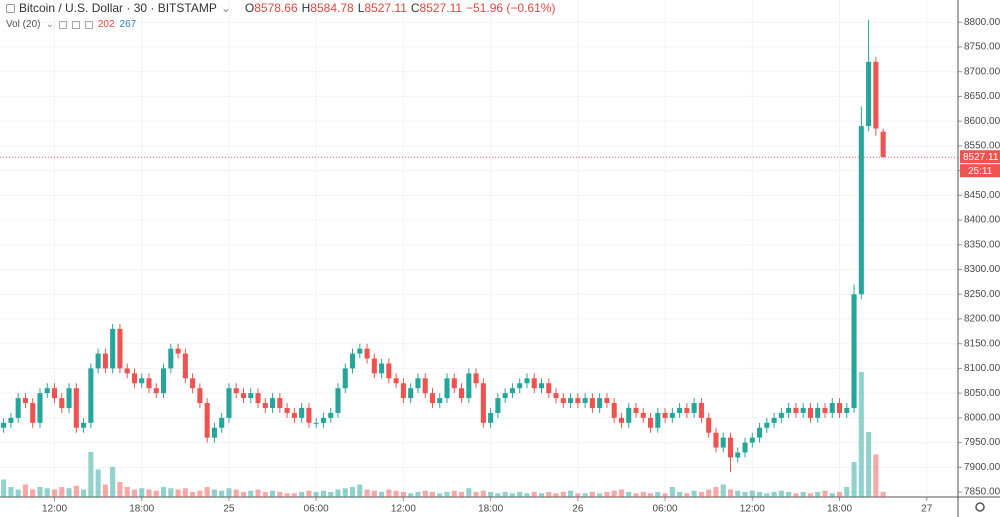  What do you see at coordinates (415, 8) in the screenshot?
I see `ohlc-key: C` at bounding box center [415, 8].